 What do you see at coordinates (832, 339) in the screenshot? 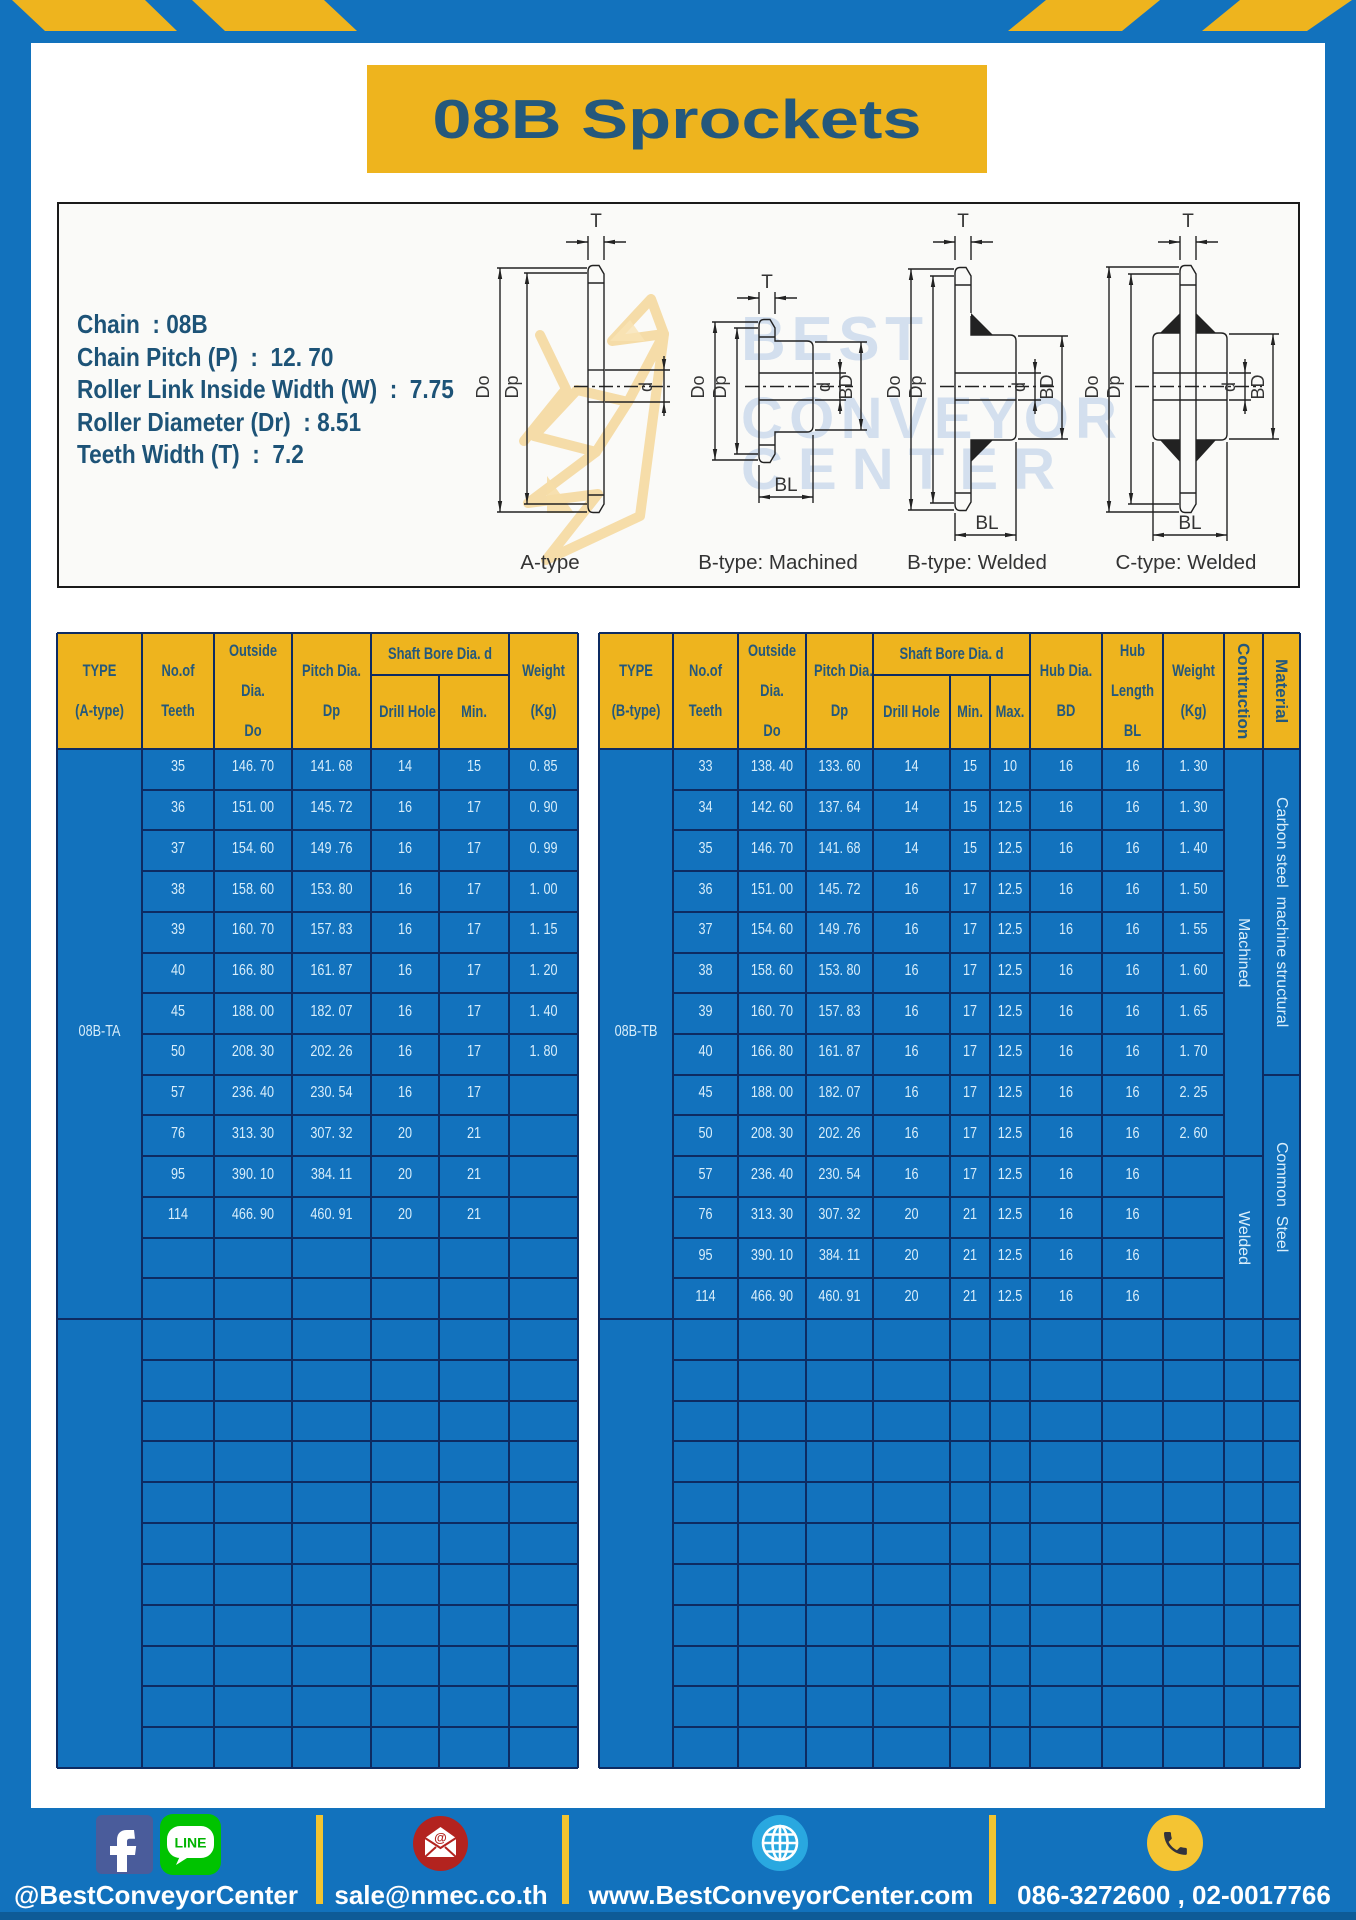
I see `svg-text: BEST` at bounding box center [832, 339].